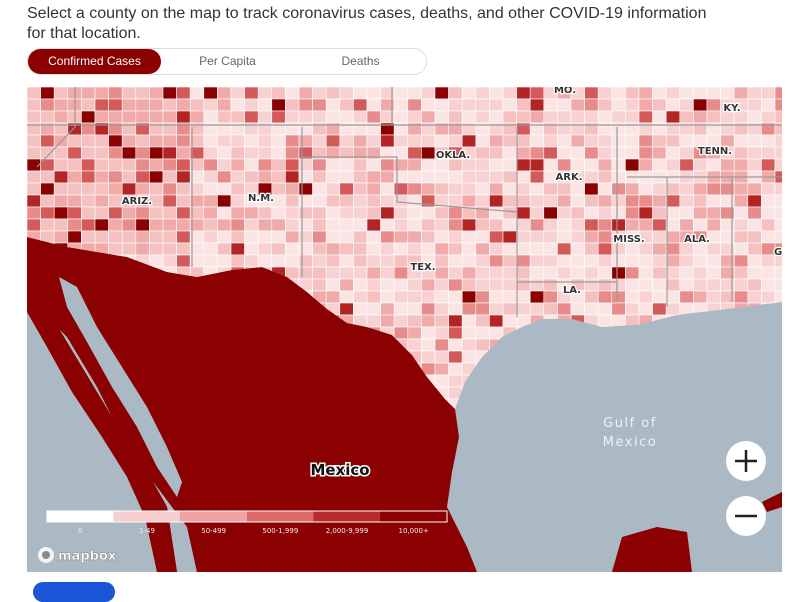  Describe the element at coordinates (94, 61) in the screenshot. I see `tab: Confirmed Cases` at that location.